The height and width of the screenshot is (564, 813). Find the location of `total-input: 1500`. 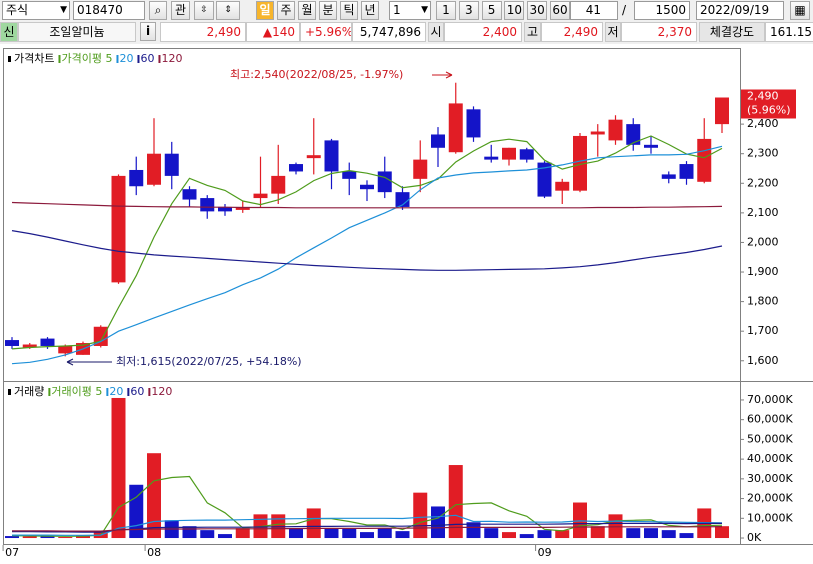

total-input: 1500 is located at coordinates (662, 10).